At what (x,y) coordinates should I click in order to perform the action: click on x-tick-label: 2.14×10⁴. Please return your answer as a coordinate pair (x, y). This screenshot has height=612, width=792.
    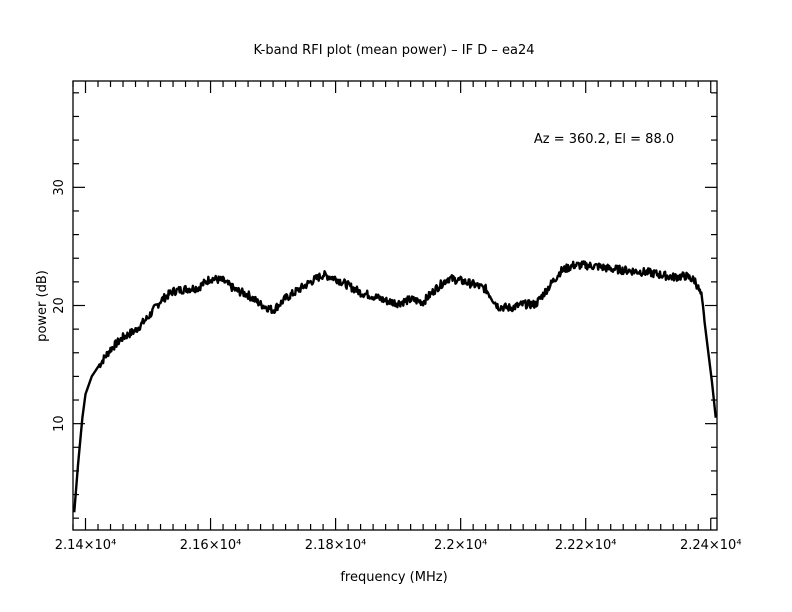
    Looking at the image, I should click on (86, 545).